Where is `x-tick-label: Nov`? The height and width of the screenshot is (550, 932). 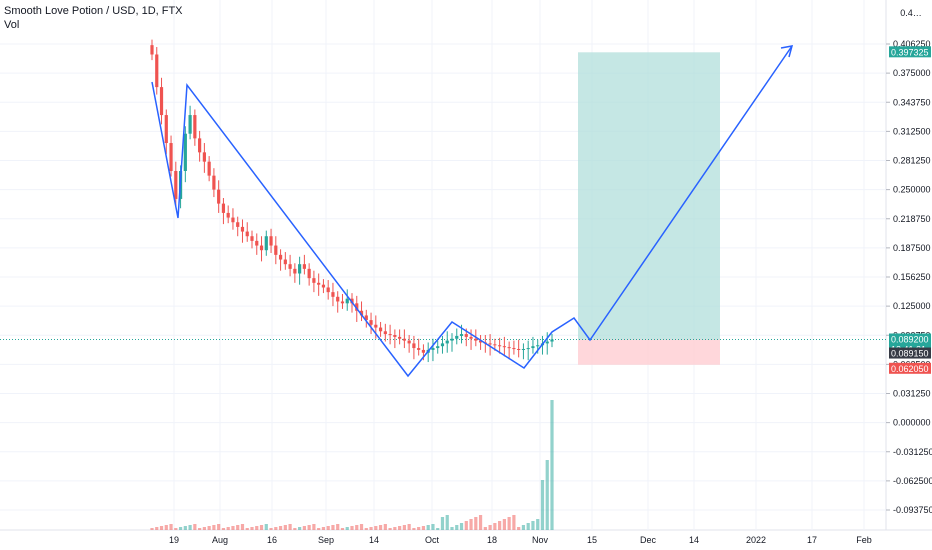 x-tick-label: Nov is located at coordinates (540, 540).